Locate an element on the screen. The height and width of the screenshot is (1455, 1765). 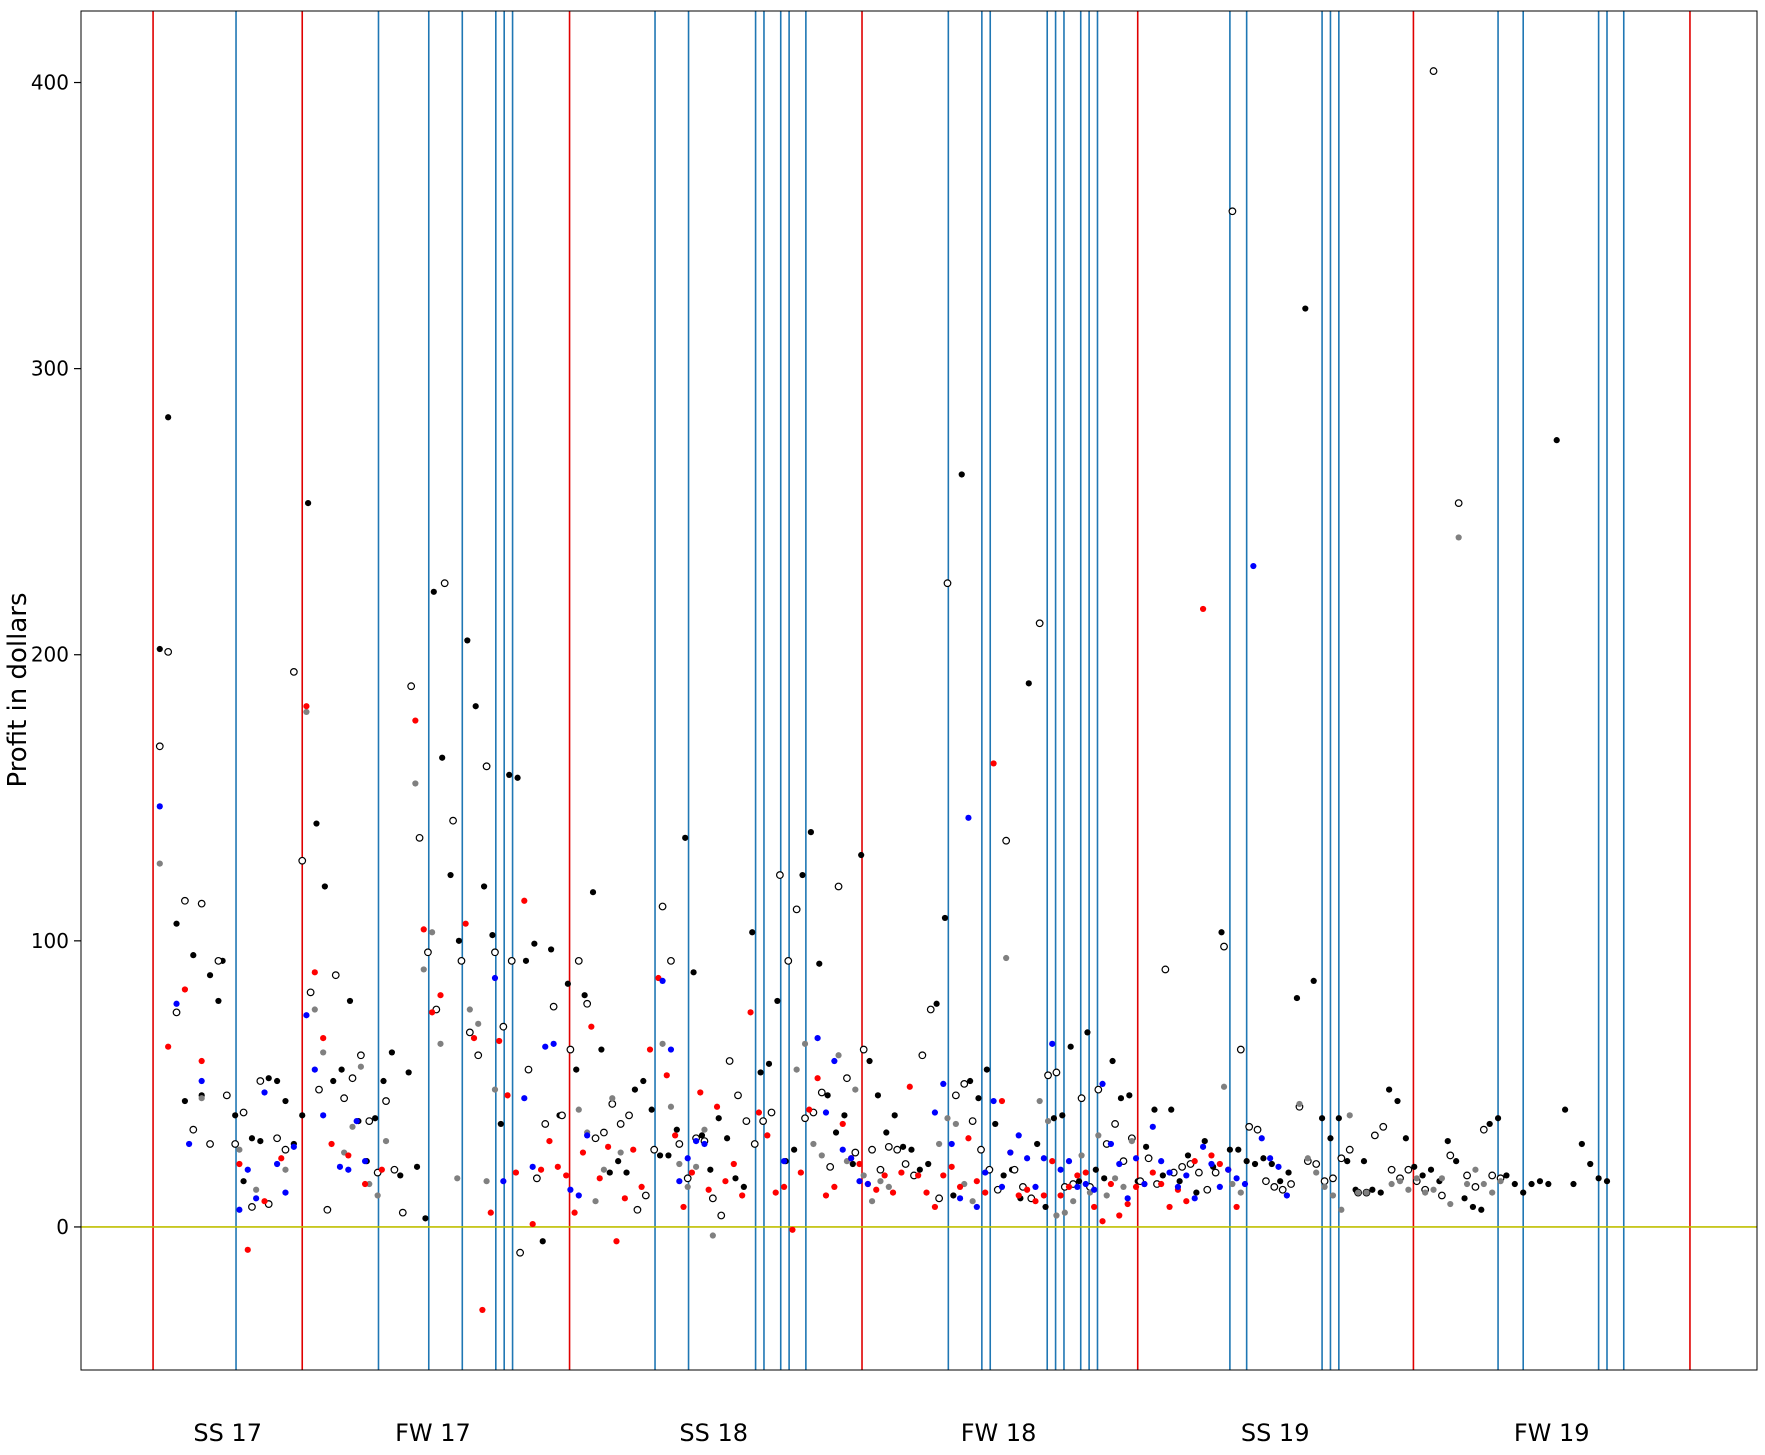
season-label-2: SS 18 is located at coordinates (713, 1433).